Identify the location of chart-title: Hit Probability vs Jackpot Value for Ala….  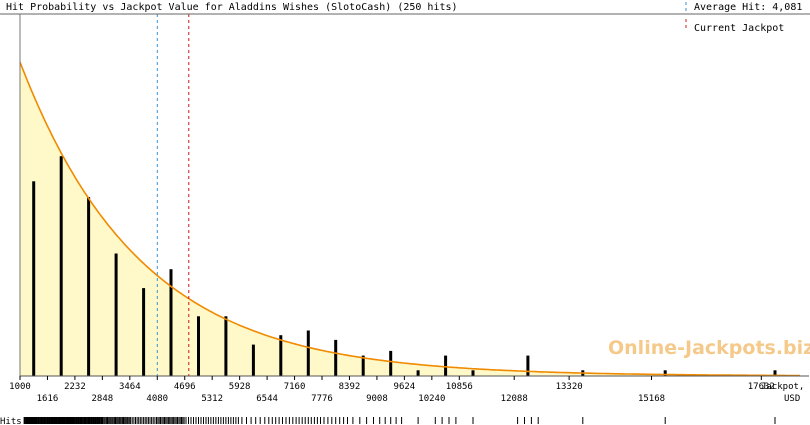
(232, 7).